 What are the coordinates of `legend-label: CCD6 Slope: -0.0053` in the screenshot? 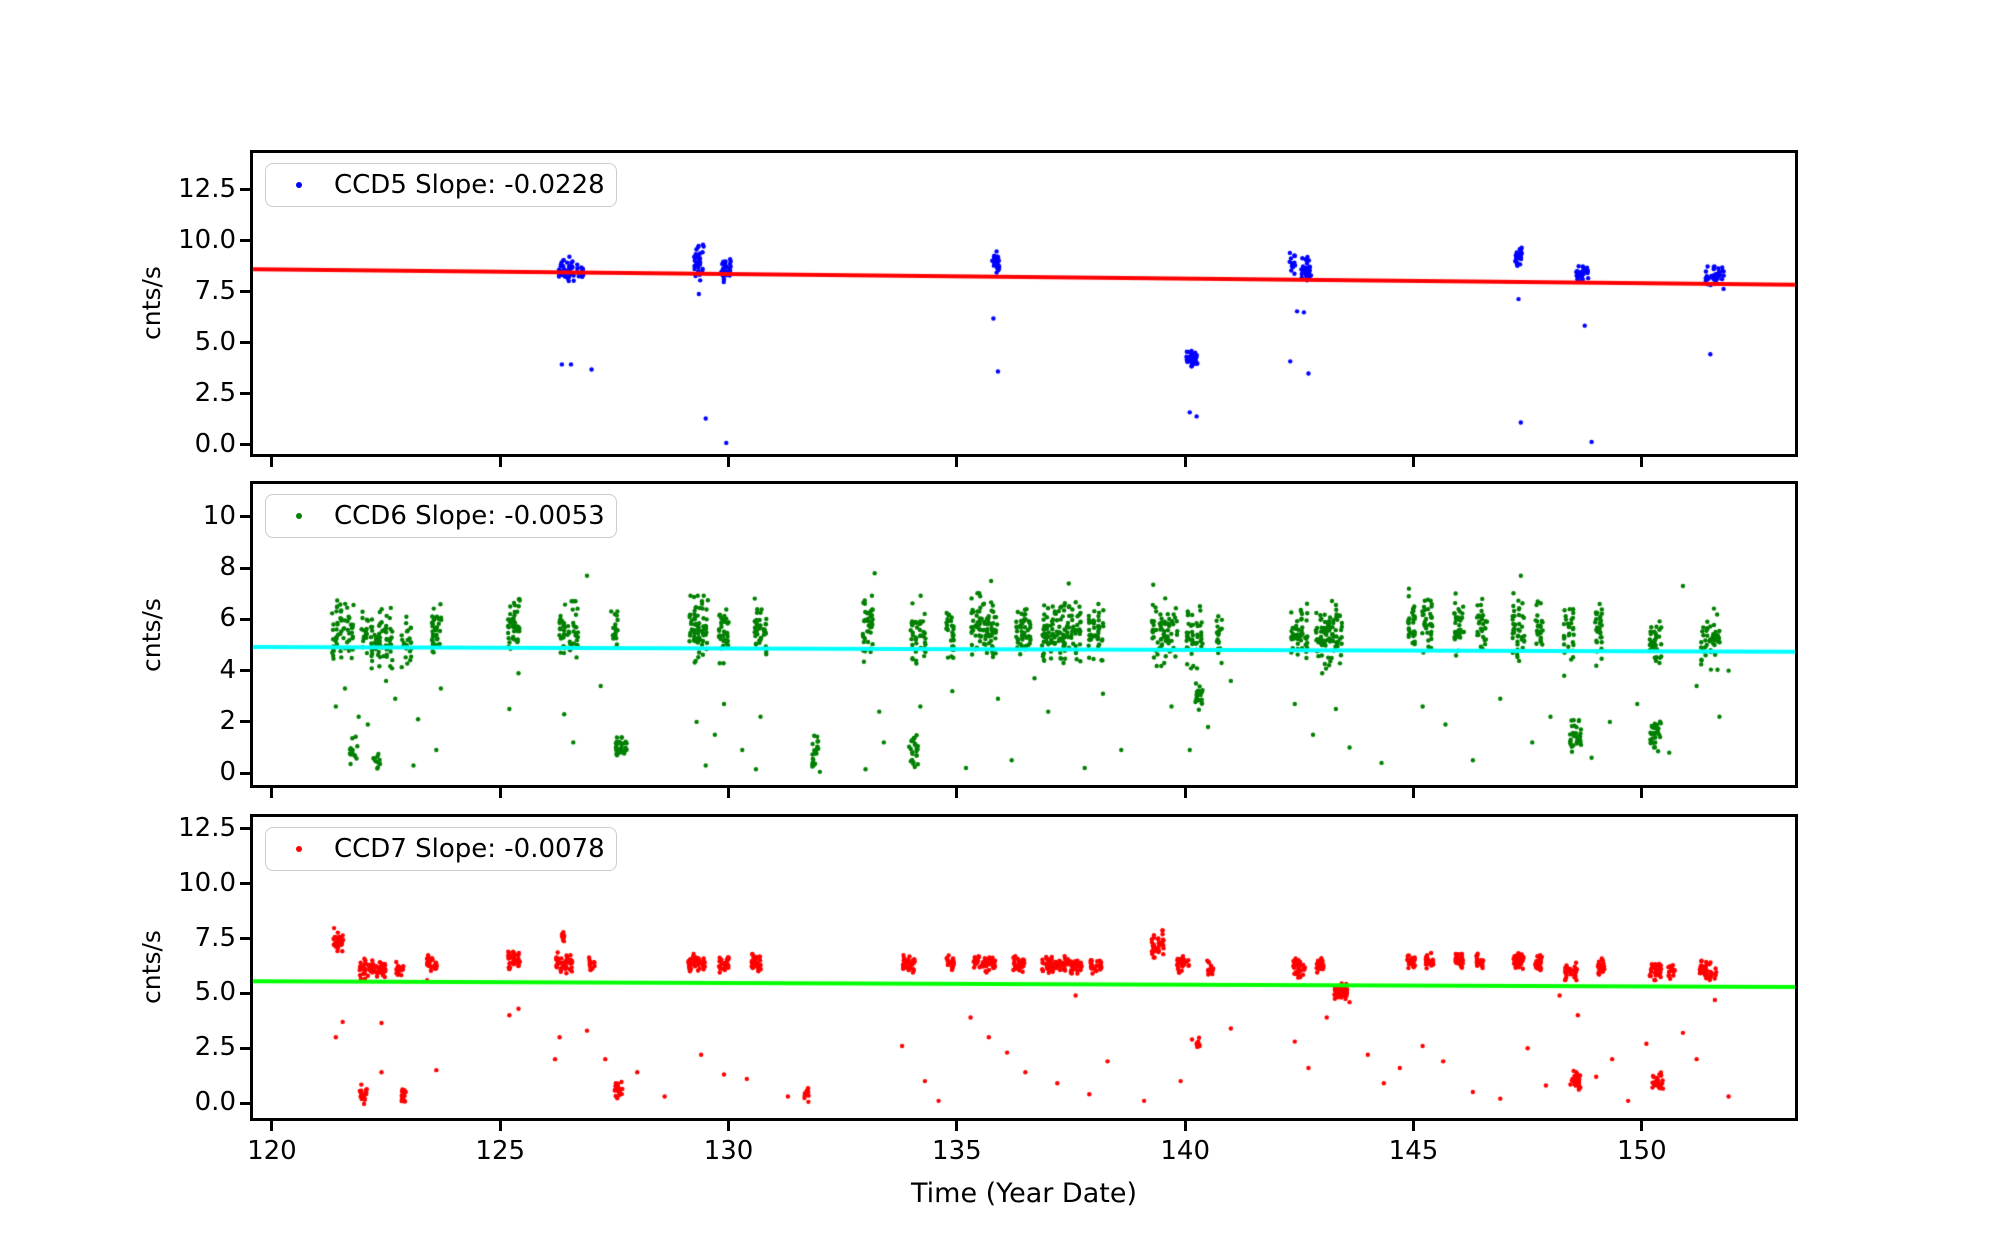 It's located at (469, 516).